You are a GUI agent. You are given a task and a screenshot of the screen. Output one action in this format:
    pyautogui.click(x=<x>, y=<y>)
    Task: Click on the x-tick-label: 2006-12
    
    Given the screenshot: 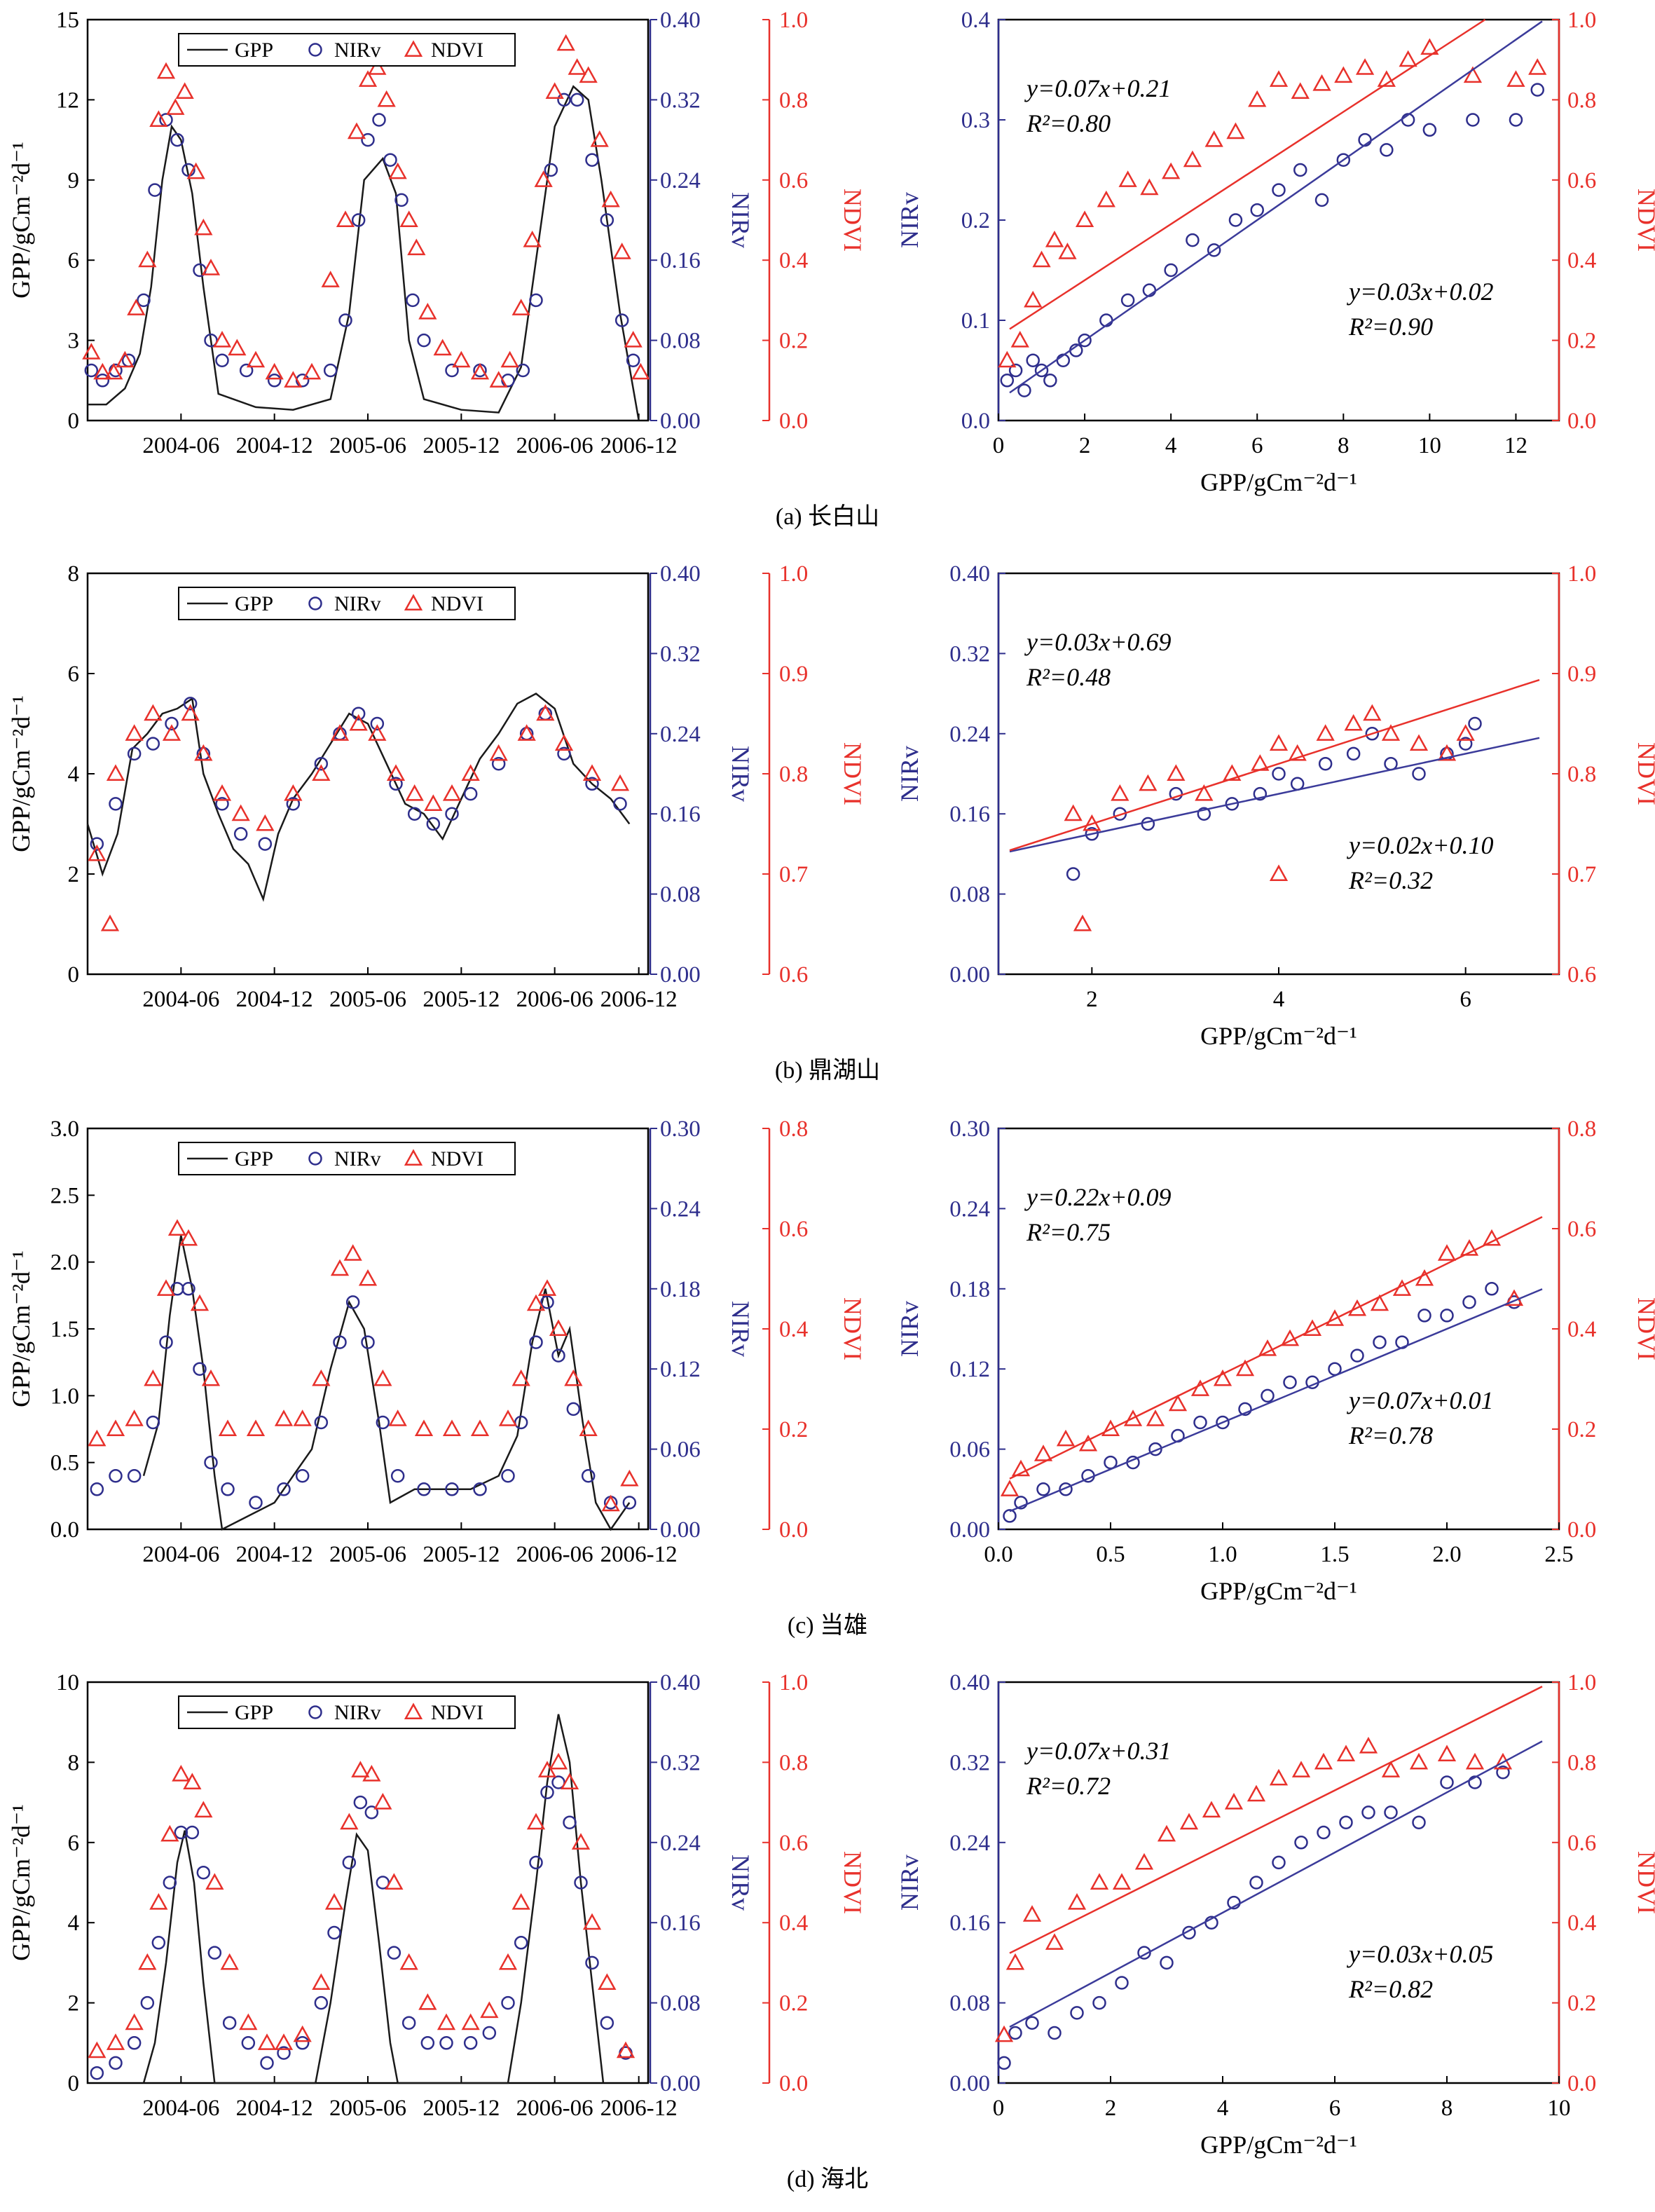 What is the action you would take?
    pyautogui.click(x=639, y=2108)
    